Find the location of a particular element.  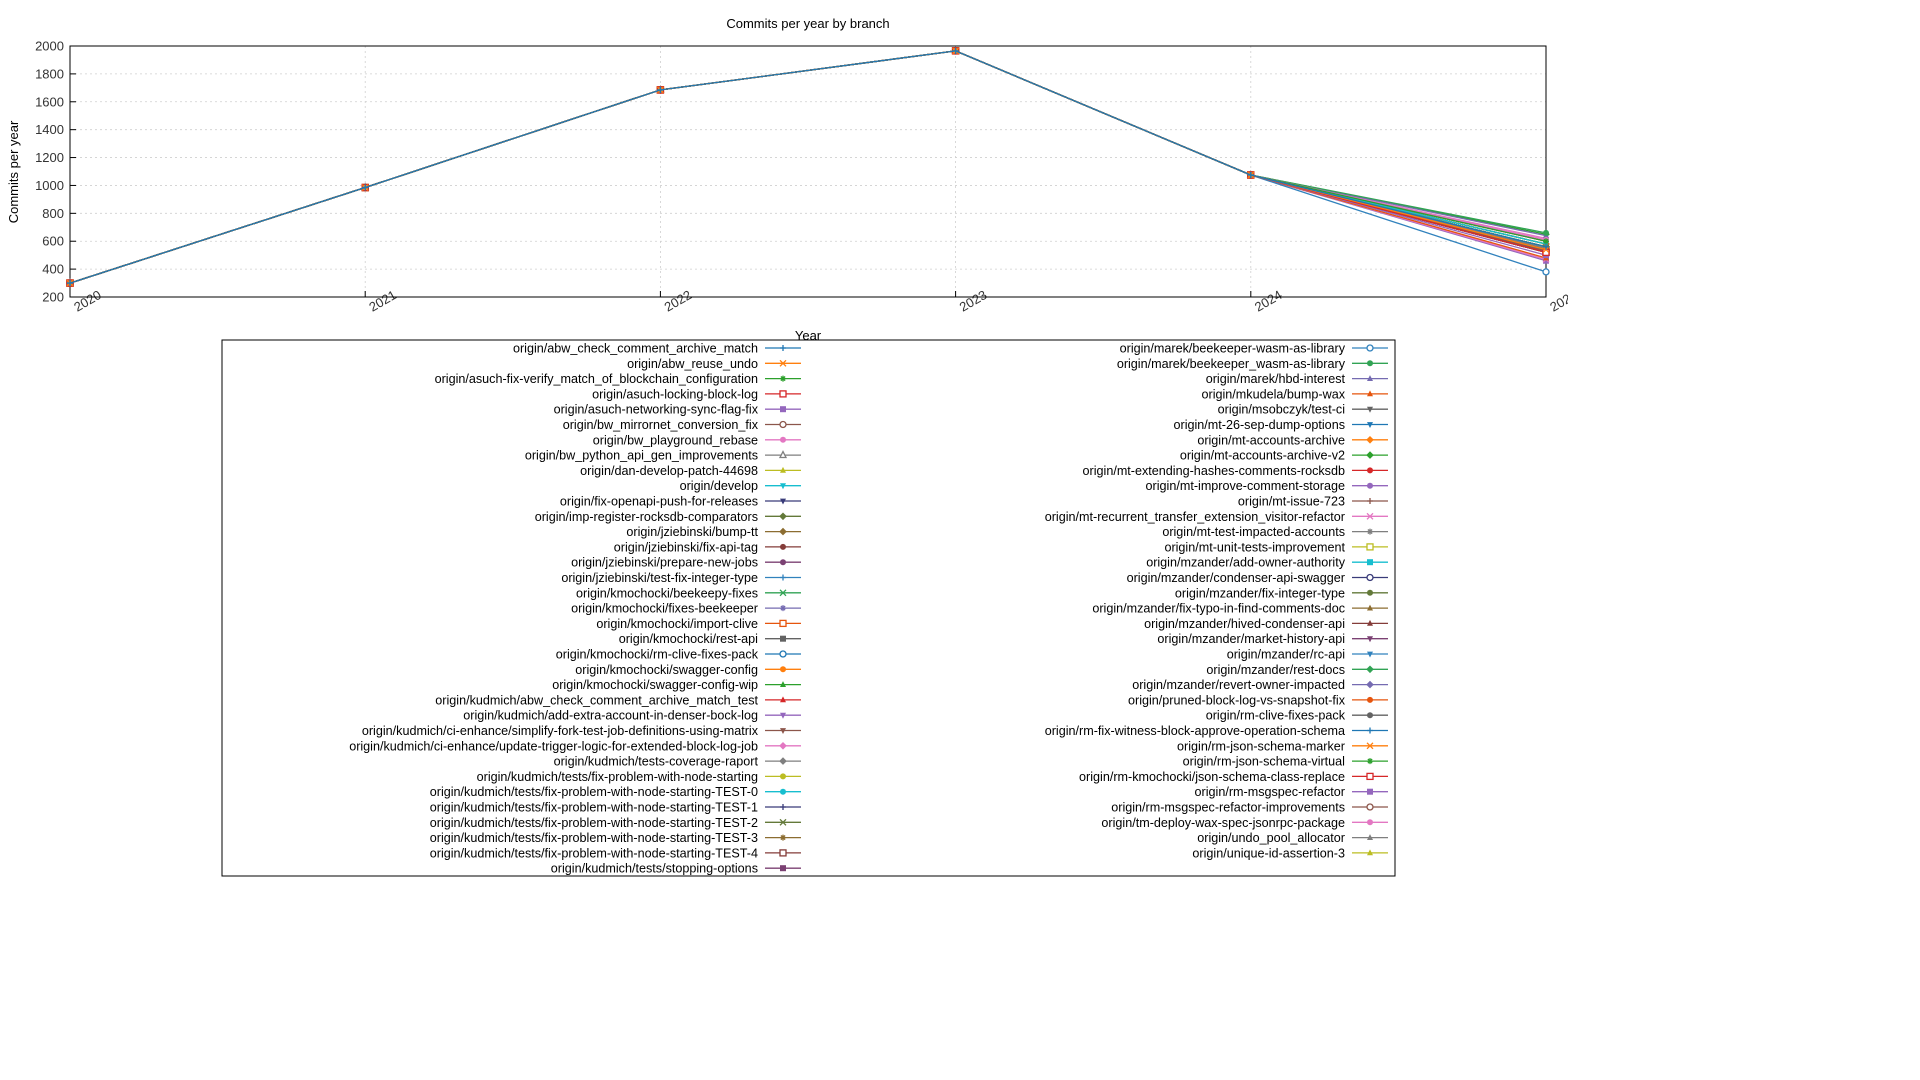

legend-label: origin/develop is located at coordinates (719, 486).